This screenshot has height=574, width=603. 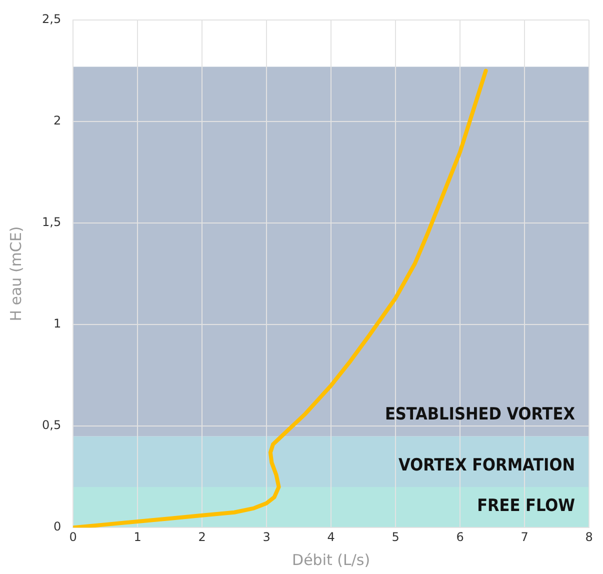 What do you see at coordinates (15, 274) in the screenshot?
I see `y-axis-title: H eau (mCE)` at bounding box center [15, 274].